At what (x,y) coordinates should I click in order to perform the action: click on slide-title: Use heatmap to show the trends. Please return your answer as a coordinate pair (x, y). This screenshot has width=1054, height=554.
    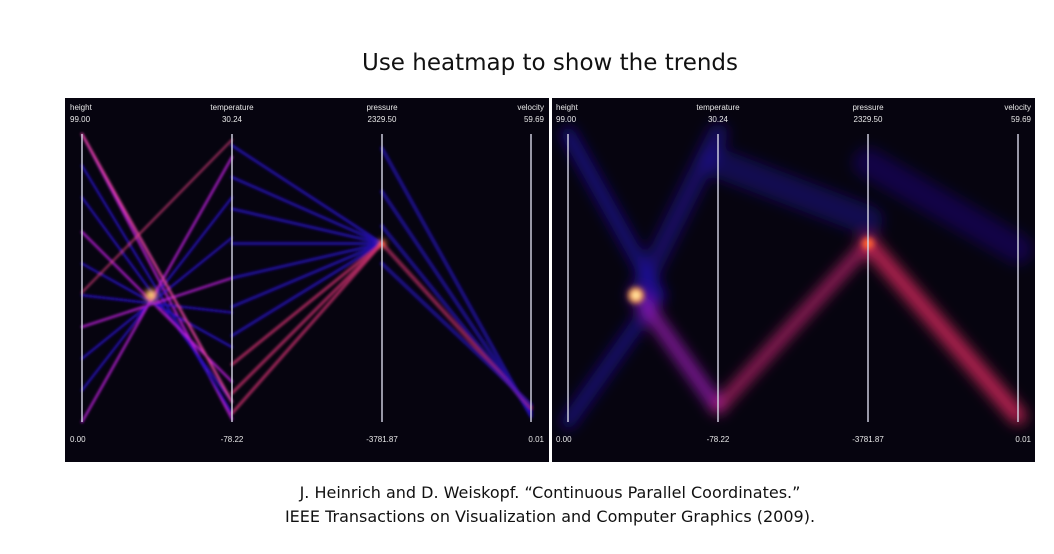
    Looking at the image, I should click on (550, 63).